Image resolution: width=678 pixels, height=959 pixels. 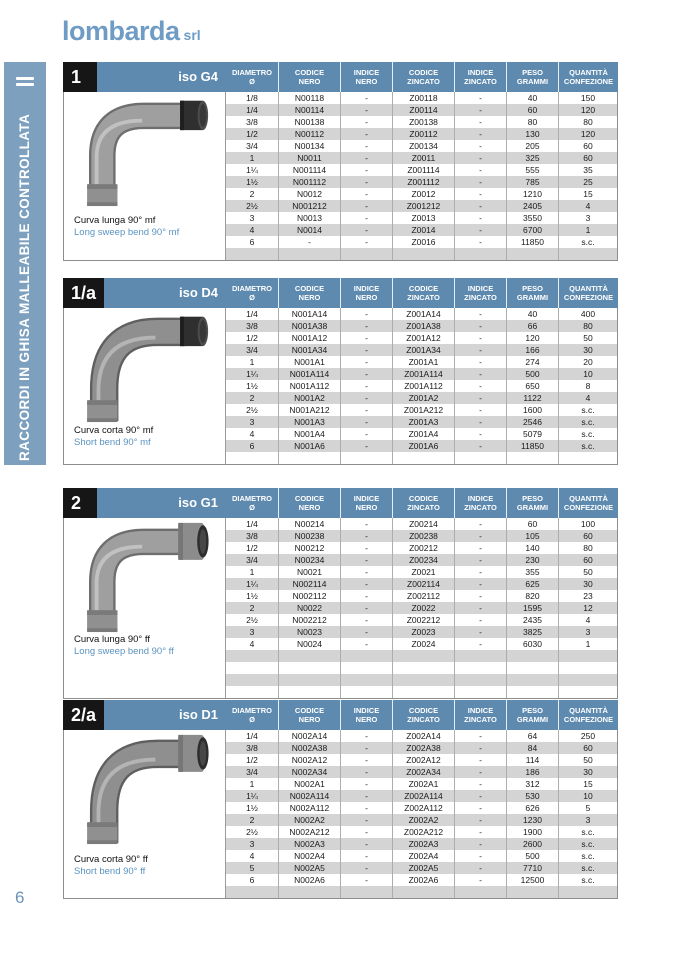 What do you see at coordinates (309, 398) in the screenshot?
I see `table-cell: N001A2` at bounding box center [309, 398].